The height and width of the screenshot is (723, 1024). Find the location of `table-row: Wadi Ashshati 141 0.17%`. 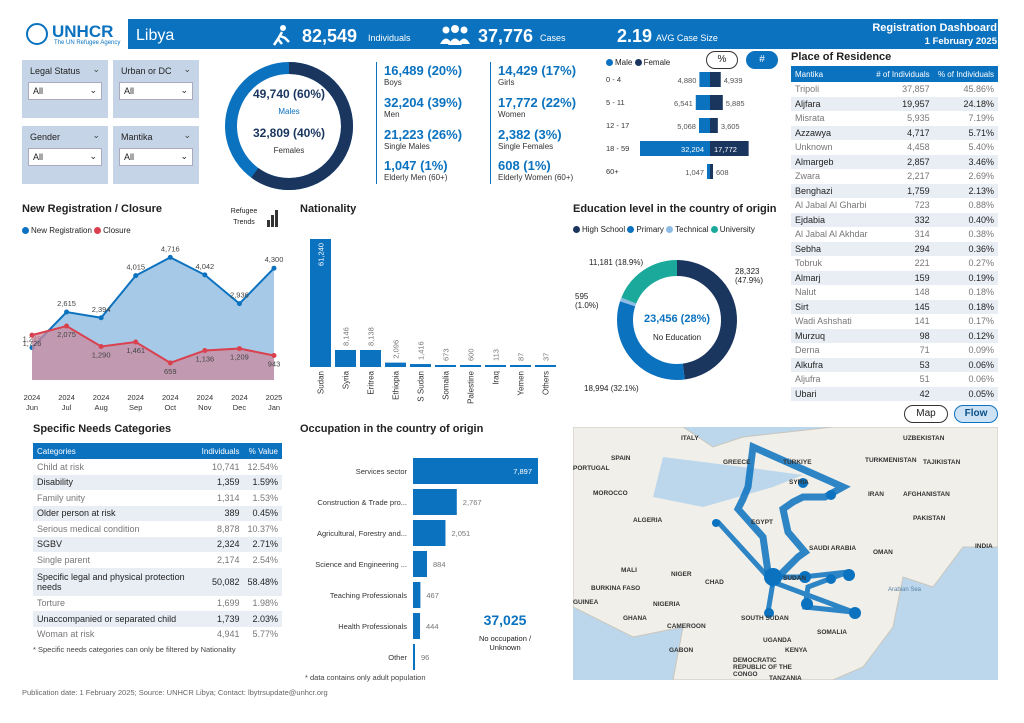

table-row: Wadi Ashshati 141 0.17% is located at coordinates (894, 321).